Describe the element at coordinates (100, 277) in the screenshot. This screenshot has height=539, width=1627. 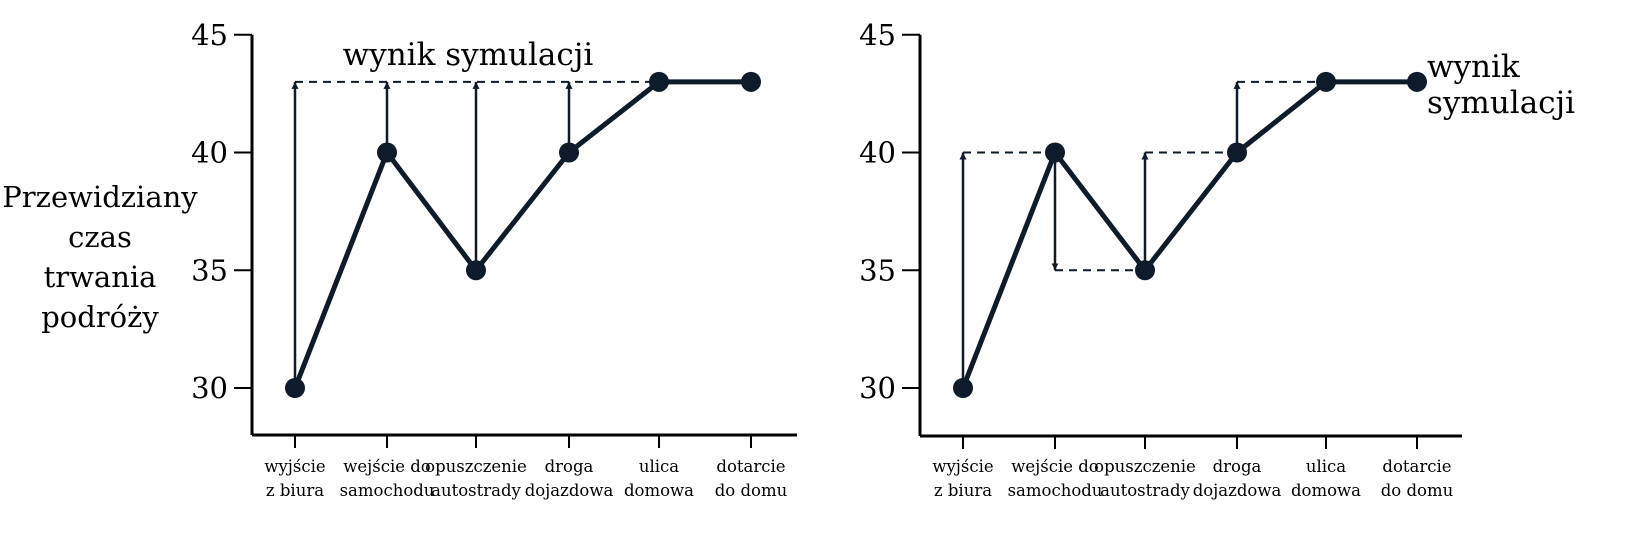
I see `y-axis-label: trwania` at that location.